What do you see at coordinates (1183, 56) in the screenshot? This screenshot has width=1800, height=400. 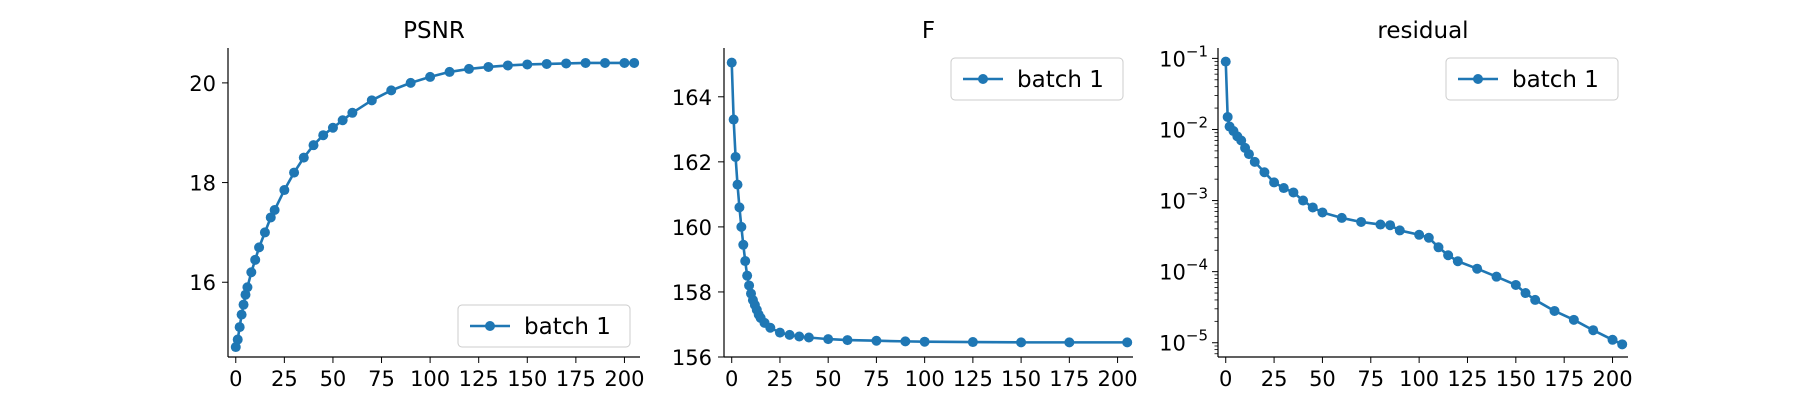 I see `y-tick-label: 10−1` at bounding box center [1183, 56].